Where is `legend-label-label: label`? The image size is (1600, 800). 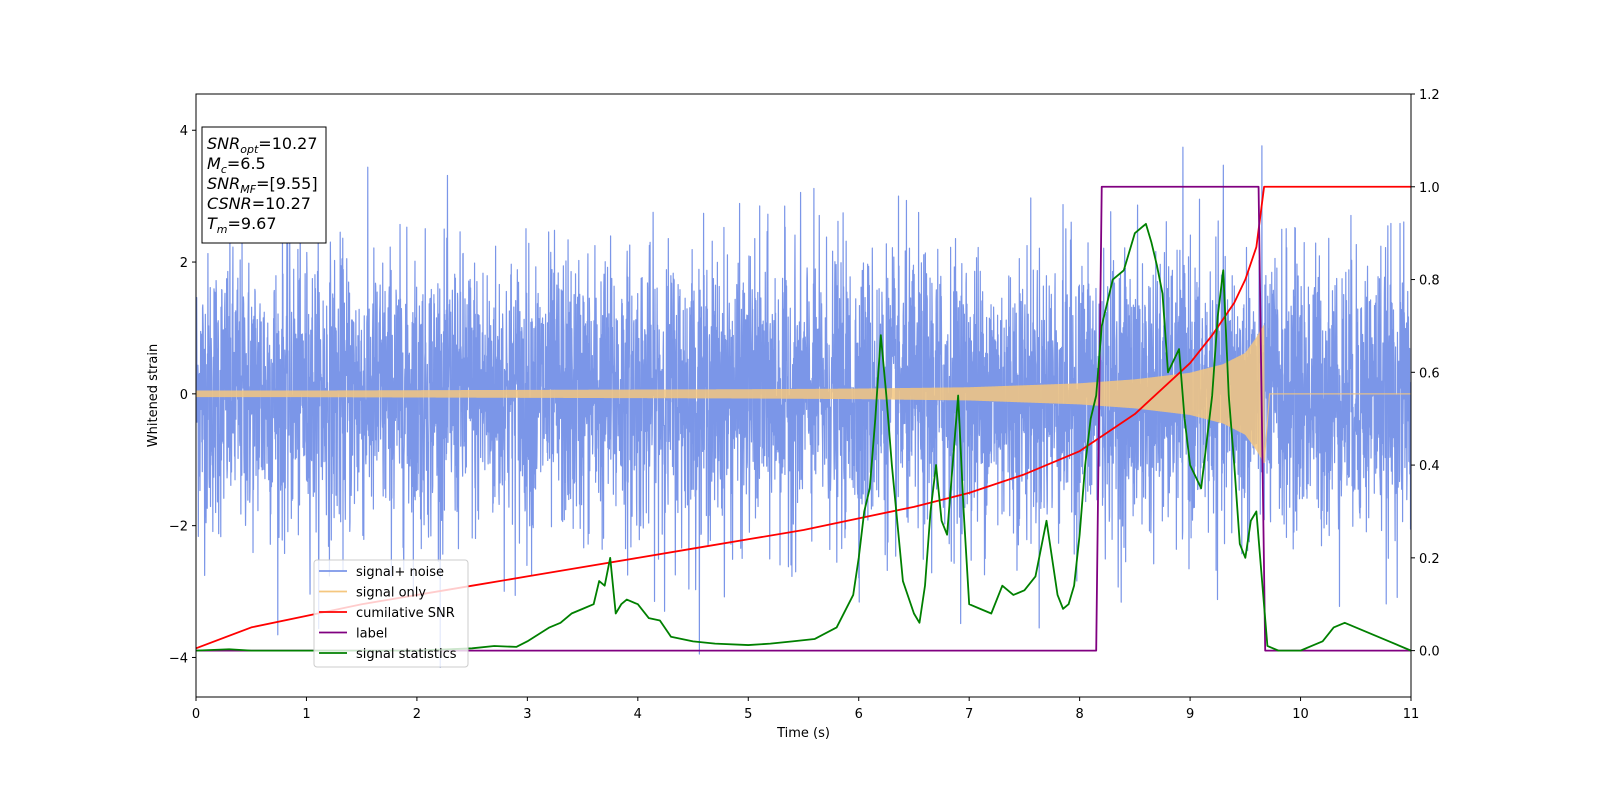
legend-label-label: label is located at coordinates (371, 634).